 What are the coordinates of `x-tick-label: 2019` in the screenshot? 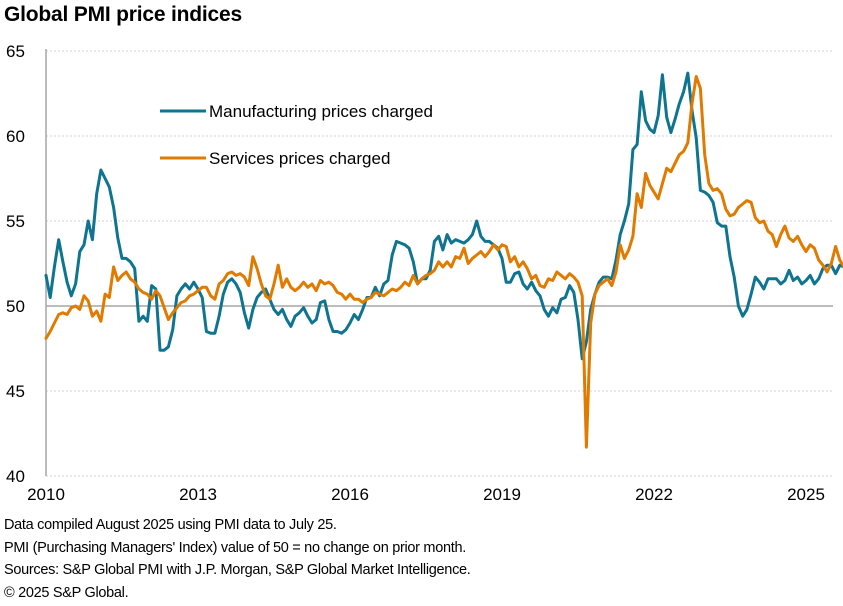 It's located at (502, 494).